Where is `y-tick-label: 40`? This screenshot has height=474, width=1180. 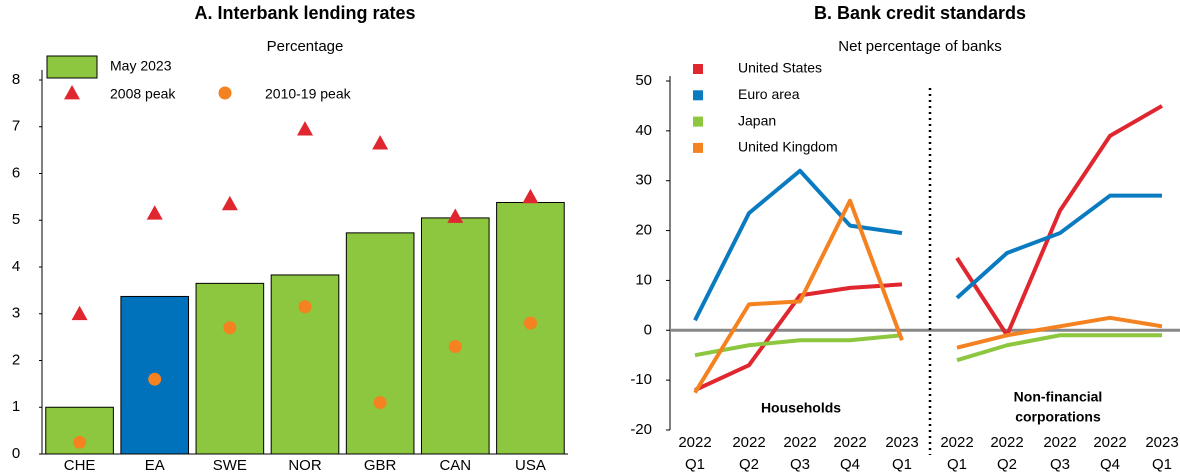 y-tick-label: 40 is located at coordinates (643, 130).